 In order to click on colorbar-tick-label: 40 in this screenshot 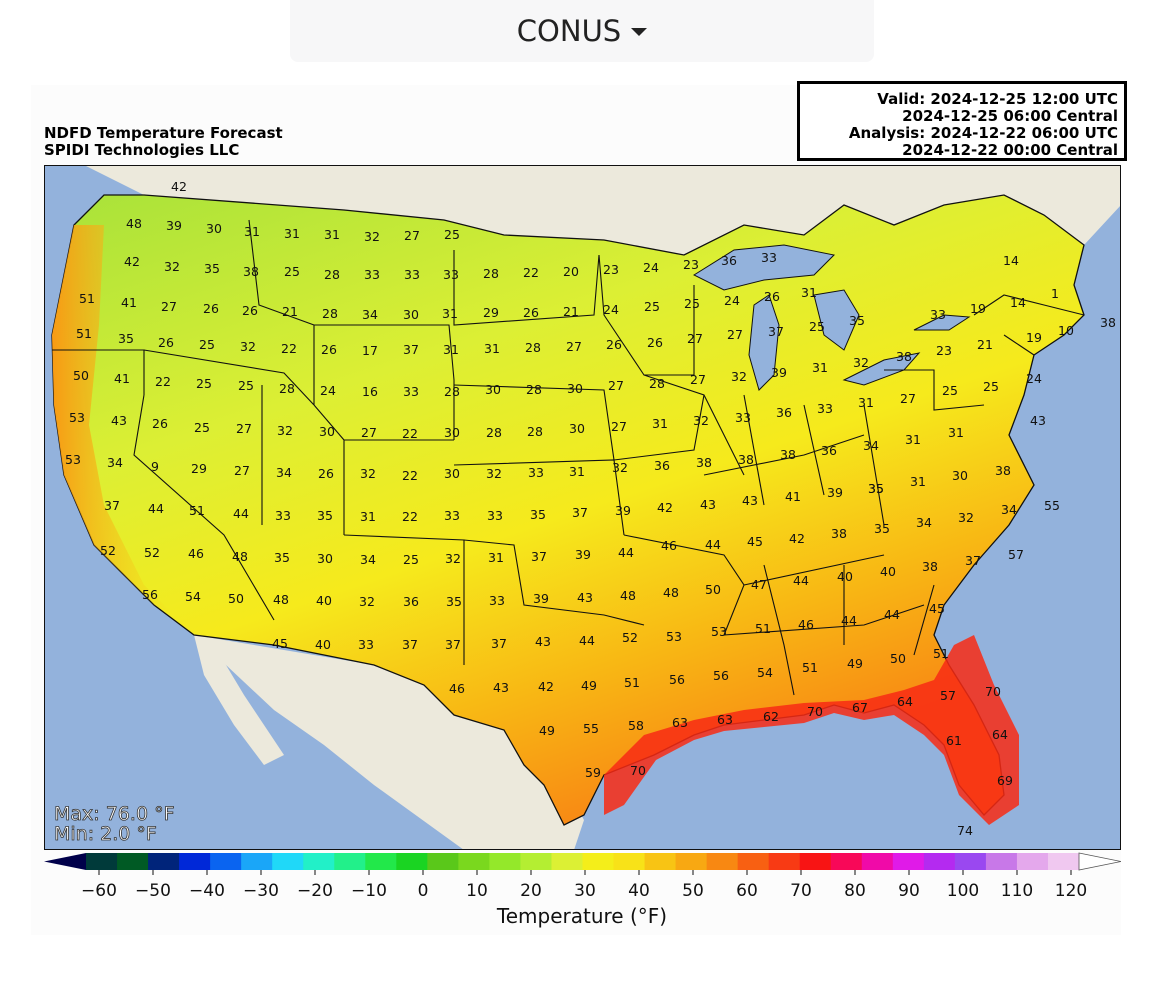, I will do `click(639, 891)`.